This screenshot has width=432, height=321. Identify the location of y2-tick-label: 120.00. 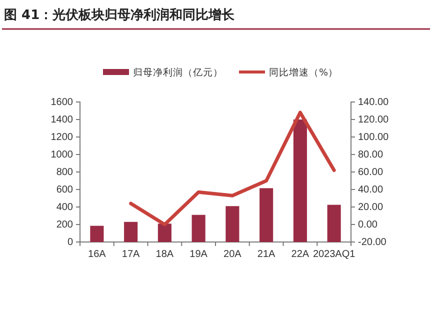
(374, 120).